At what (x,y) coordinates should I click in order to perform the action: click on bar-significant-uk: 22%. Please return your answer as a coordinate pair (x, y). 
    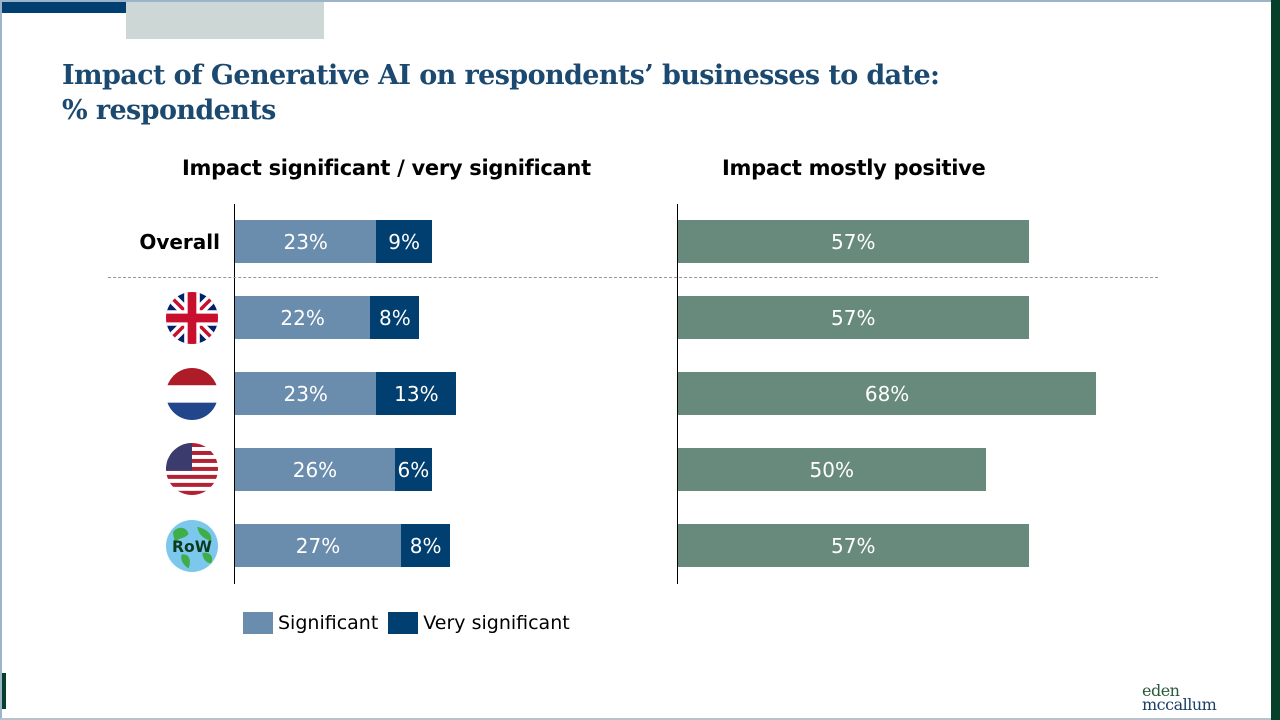
    Looking at the image, I should click on (303, 317).